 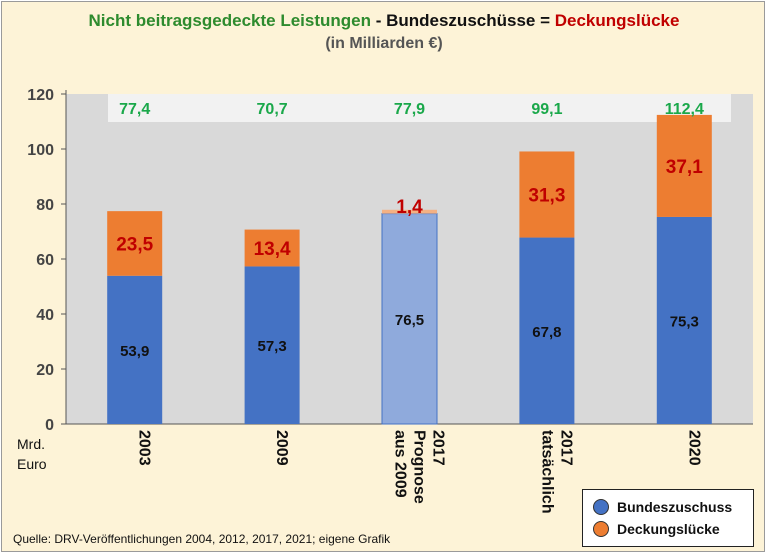 I want to click on x-tick-label: 2003, so click(x=144, y=448).